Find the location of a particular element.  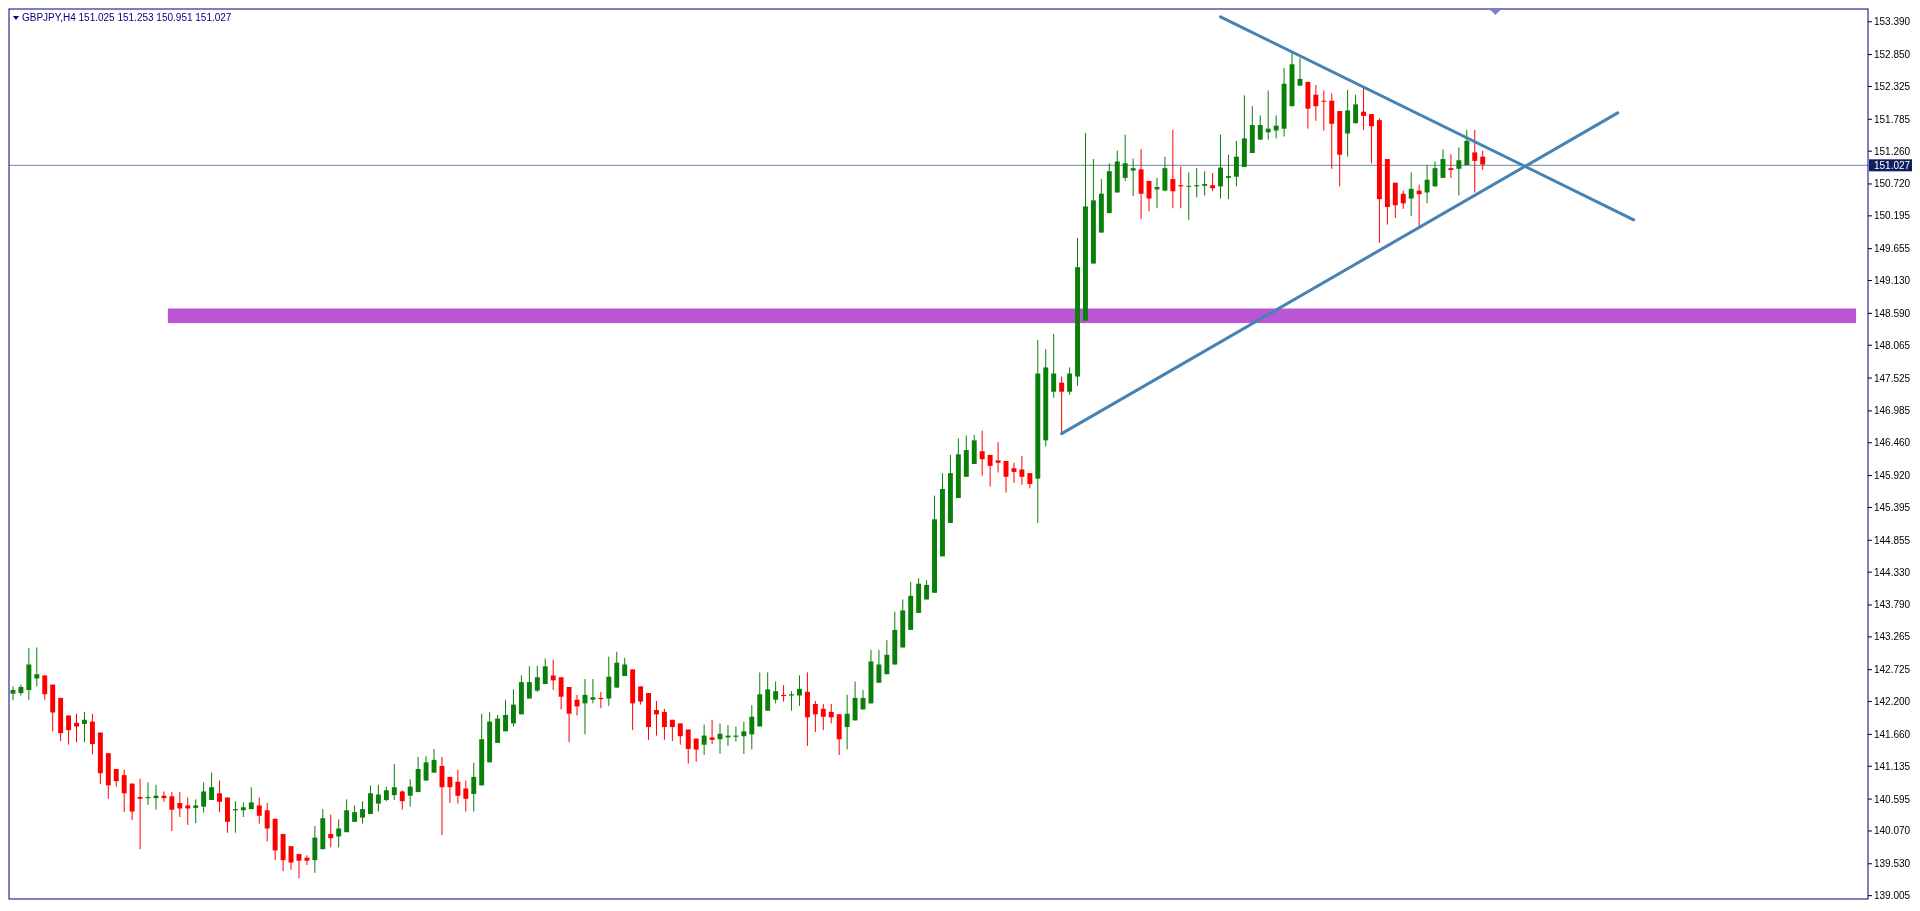

y-tick-label: 140.595 is located at coordinates (1892, 799).